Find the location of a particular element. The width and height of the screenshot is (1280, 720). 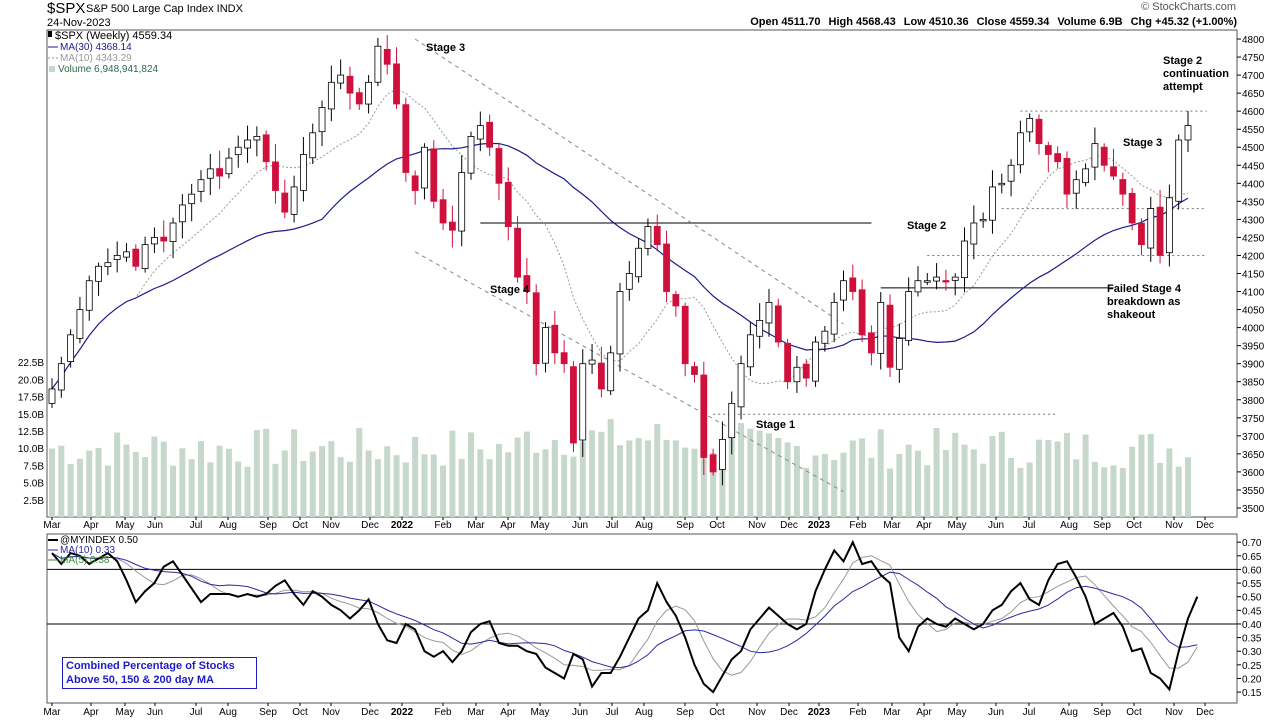

annotation-stage4: Stage 4 is located at coordinates (510, 290).